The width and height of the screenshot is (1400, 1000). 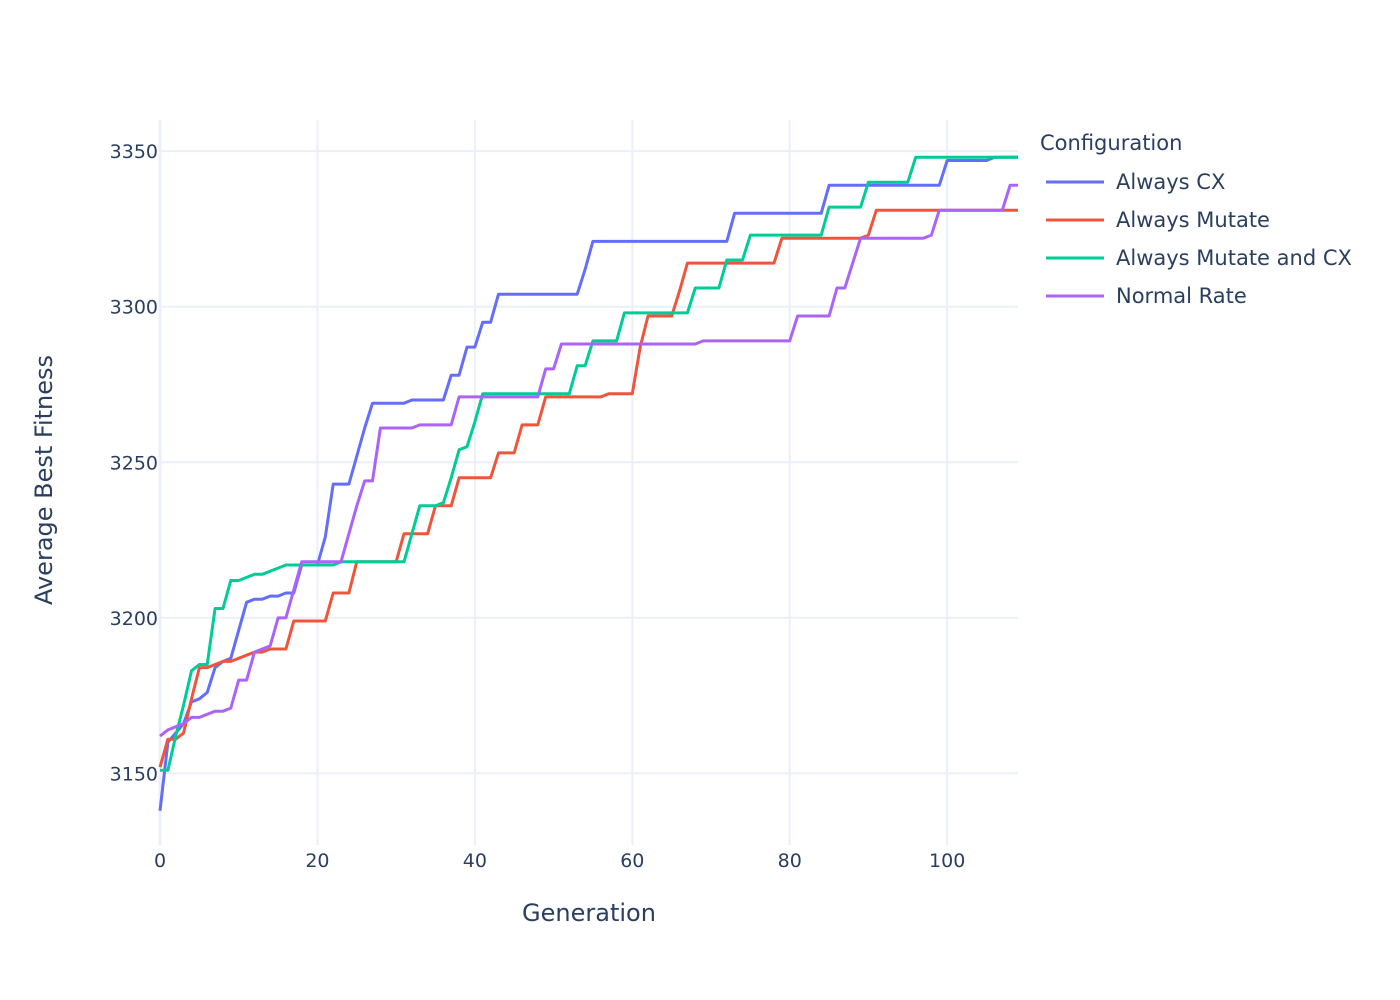 What do you see at coordinates (589, 913) in the screenshot?
I see `x-axis-title: Generation` at bounding box center [589, 913].